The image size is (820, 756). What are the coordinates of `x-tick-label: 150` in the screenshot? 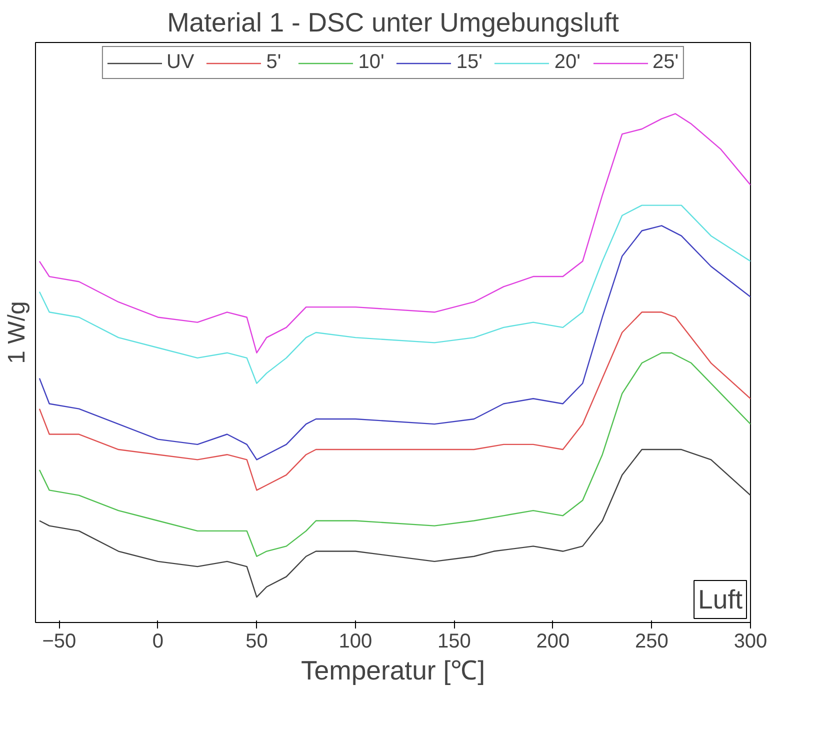 It's located at (454, 641).